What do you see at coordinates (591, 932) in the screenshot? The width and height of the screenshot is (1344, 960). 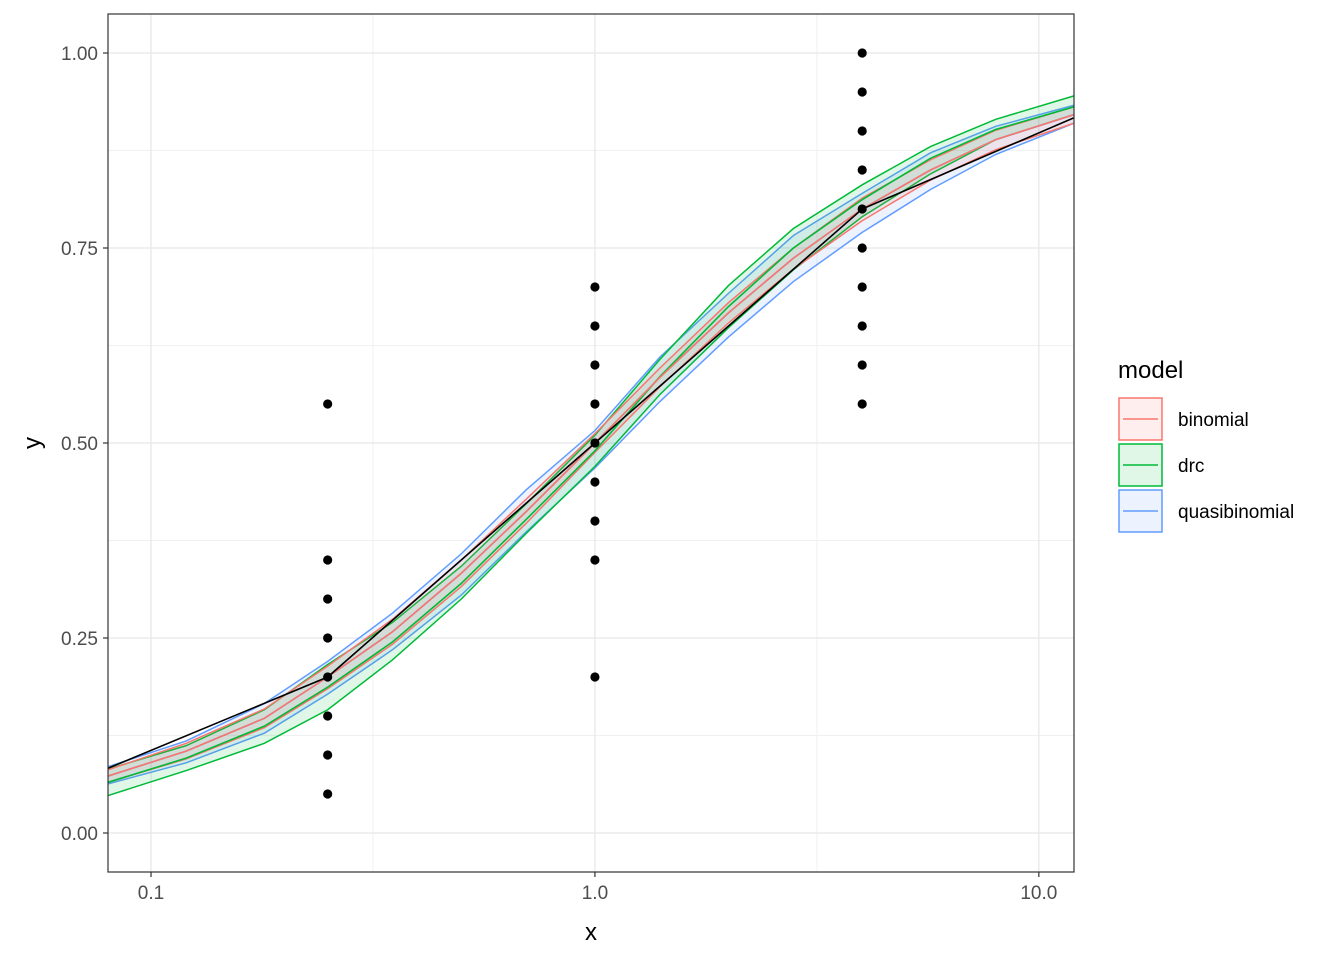 I see `x-axis-title: x` at bounding box center [591, 932].